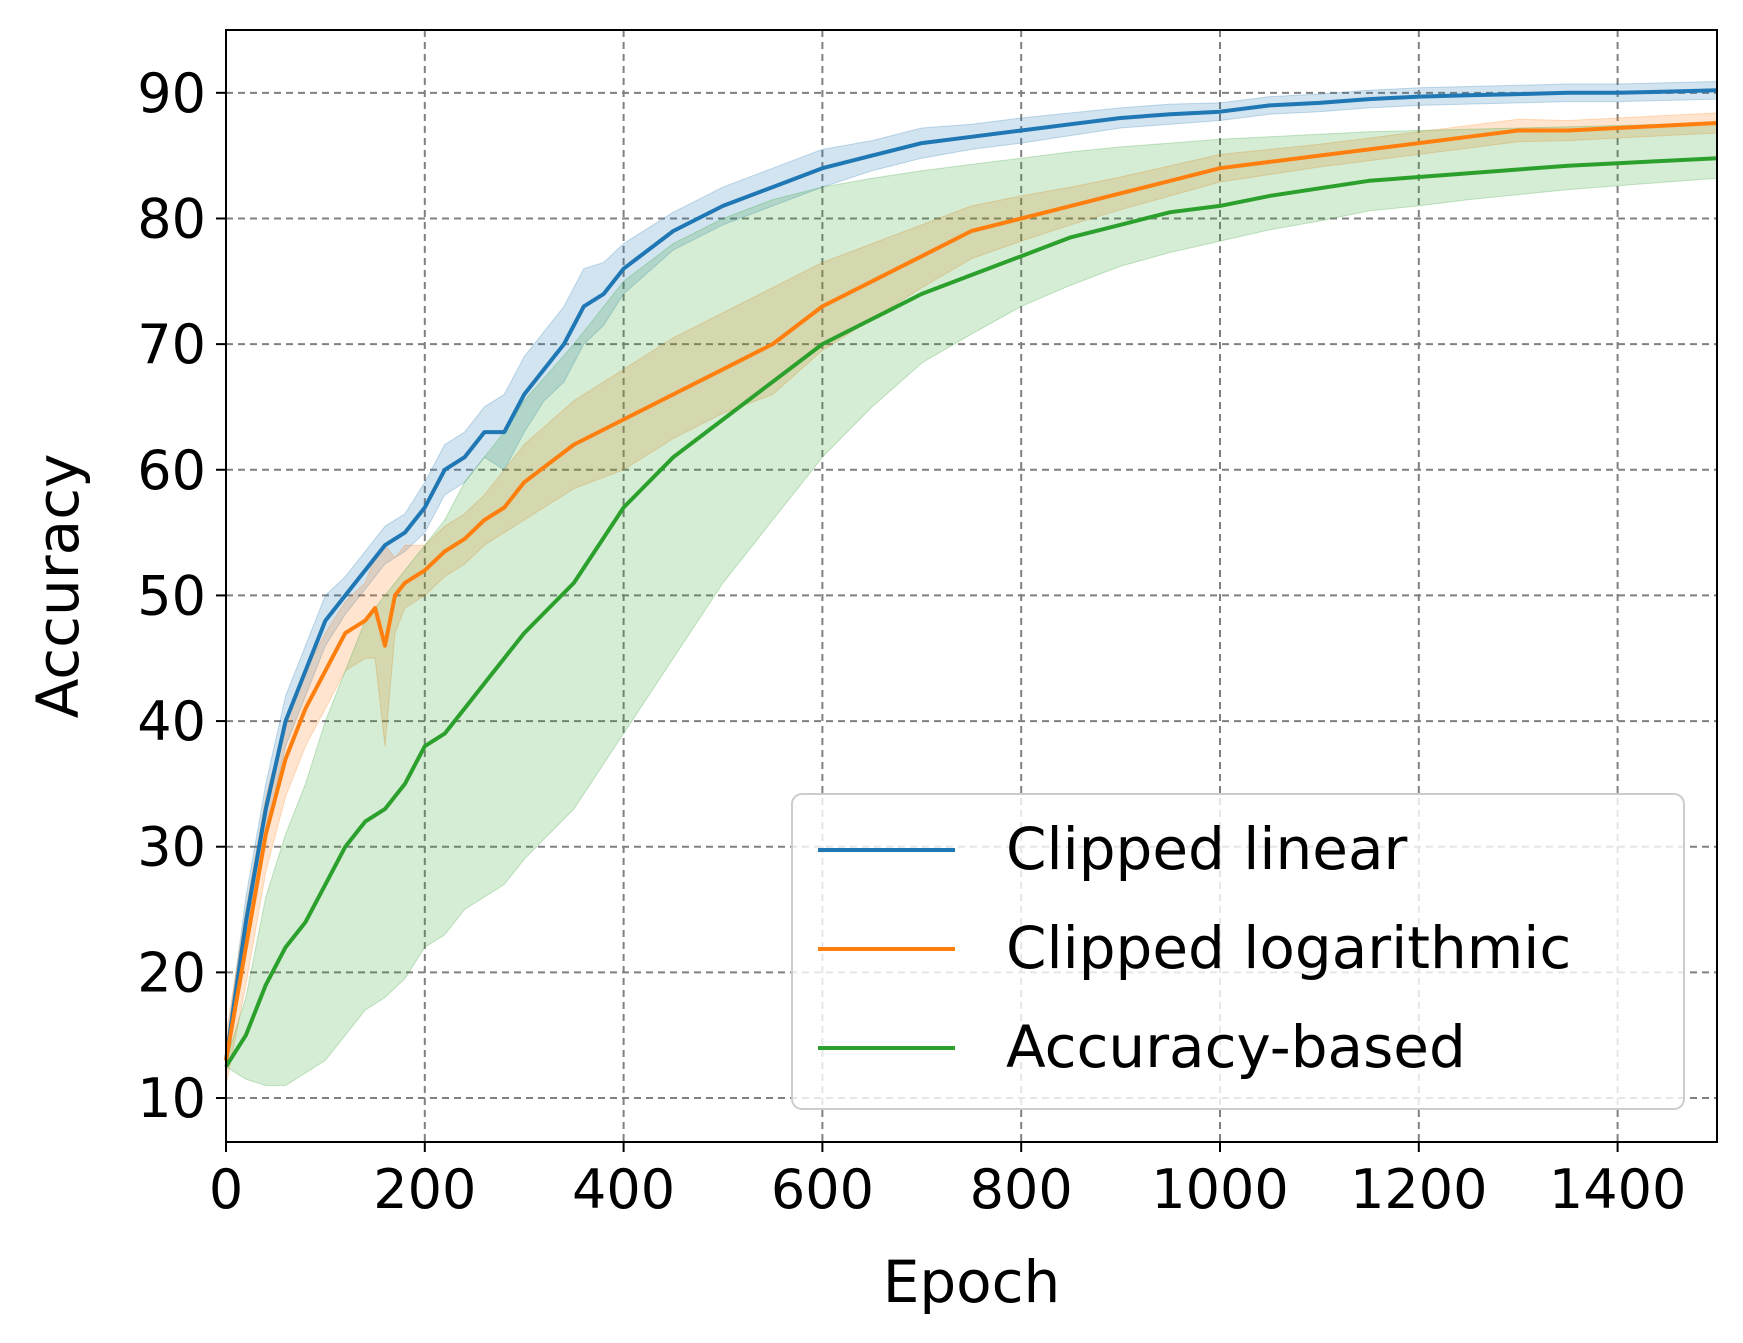 The width and height of the screenshot is (1743, 1343). Describe the element at coordinates (171, 344) in the screenshot. I see `y-tick-label-6: 70` at that location.